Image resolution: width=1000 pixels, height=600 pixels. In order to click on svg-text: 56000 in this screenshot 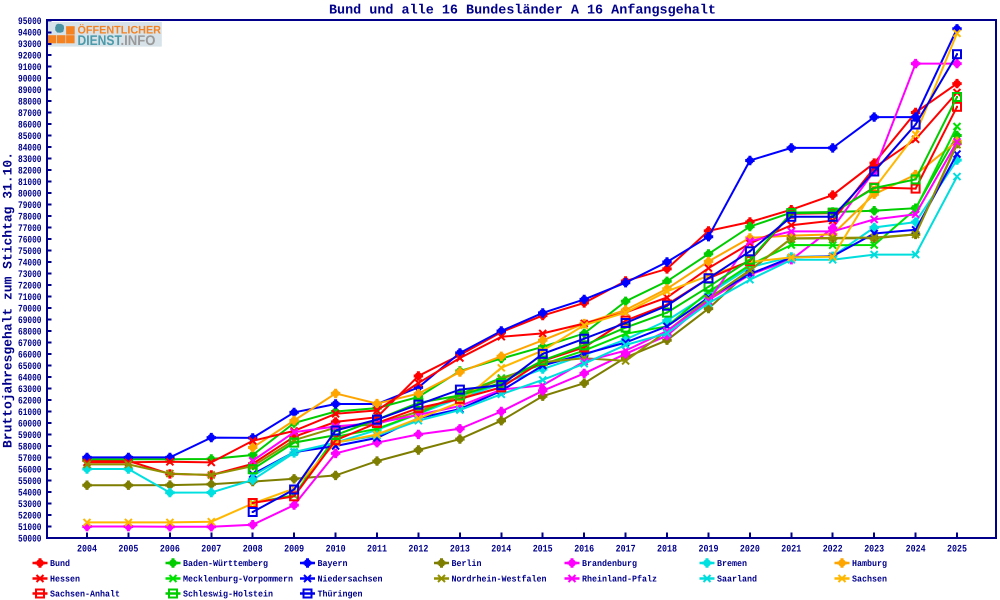, I will do `click(30, 471)`.